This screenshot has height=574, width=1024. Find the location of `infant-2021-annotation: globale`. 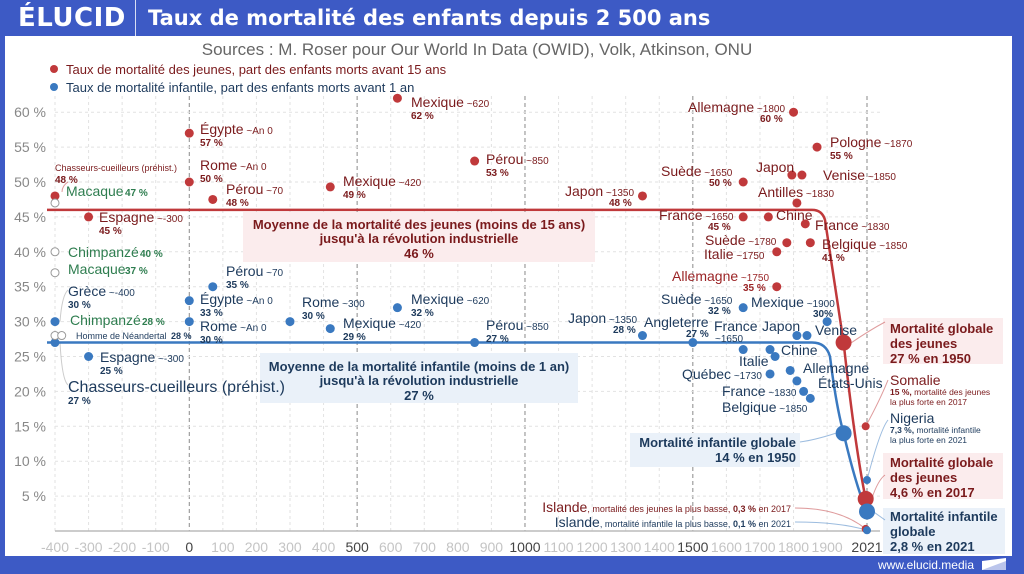

infant-2021-annotation: globale is located at coordinates (913, 531).